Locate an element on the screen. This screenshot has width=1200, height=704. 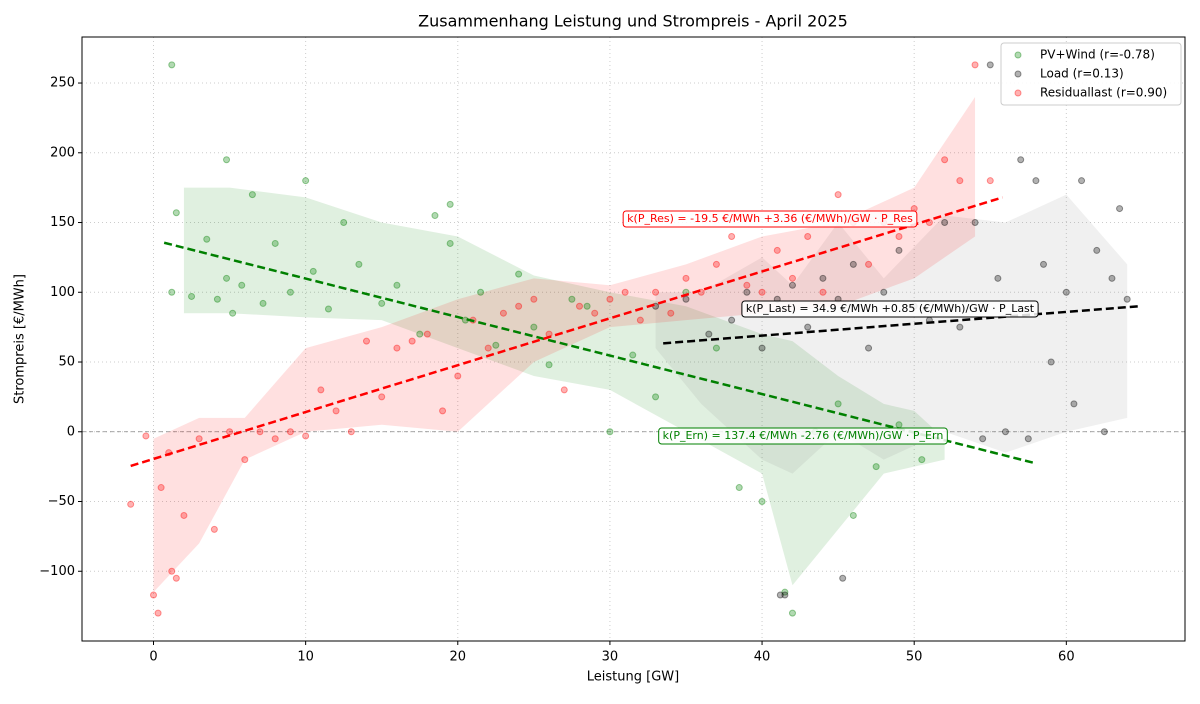
fit-line is located at coordinates (901, 324).